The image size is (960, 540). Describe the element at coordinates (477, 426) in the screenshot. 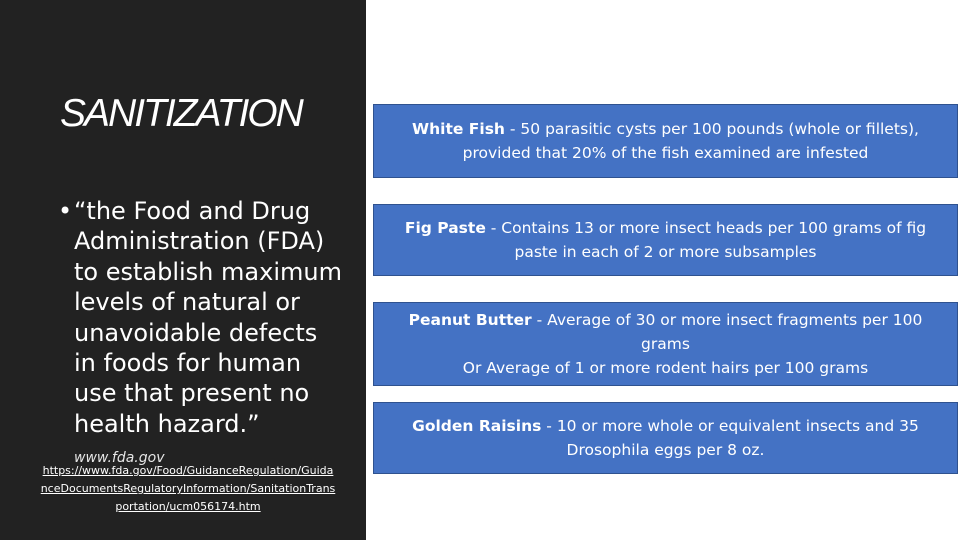

I see `box-heading: Golden Raisins` at that location.